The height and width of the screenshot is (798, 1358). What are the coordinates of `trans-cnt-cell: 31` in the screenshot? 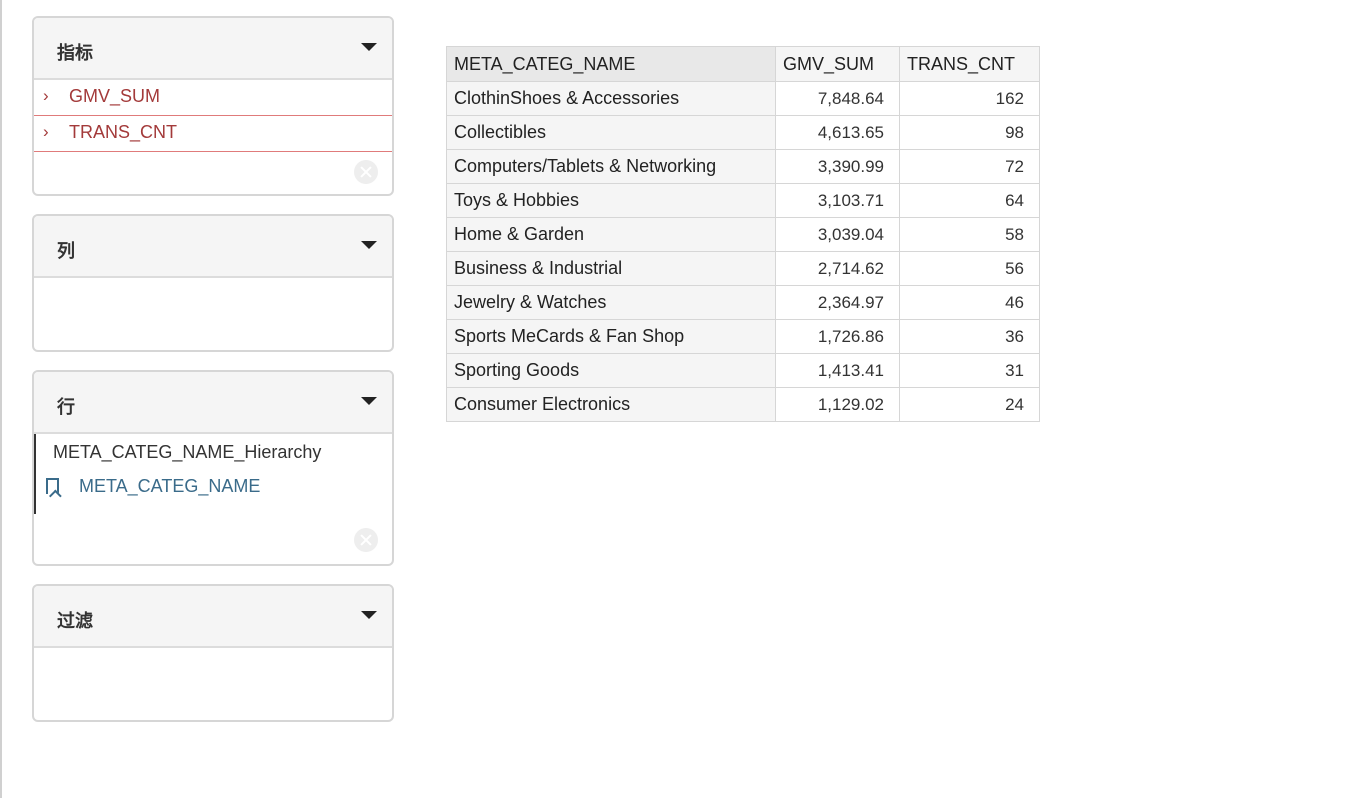 It's located at (969, 370).